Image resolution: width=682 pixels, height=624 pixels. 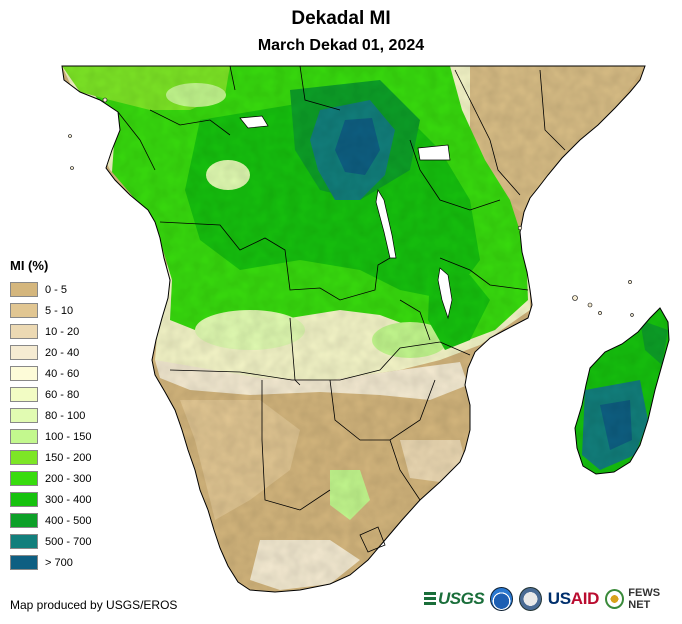 What do you see at coordinates (573, 598) in the screenshot?
I see `usaid-logo: US AID` at bounding box center [573, 598].